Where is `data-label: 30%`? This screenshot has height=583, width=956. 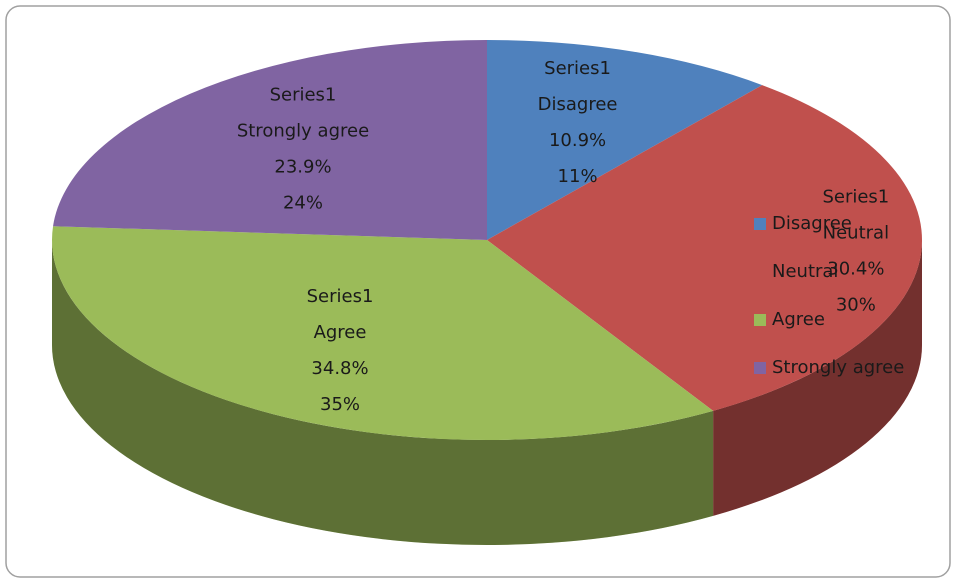 data-label: 30% is located at coordinates (856, 305).